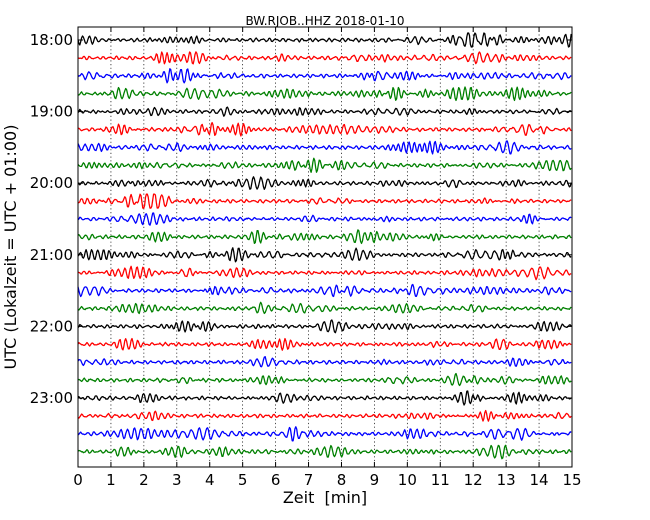 This screenshot has width=650, height=520. What do you see at coordinates (10, 247) in the screenshot?
I see `y-axis-label: UTC (Lokalzeit = UTC + 01:00)` at bounding box center [10, 247].